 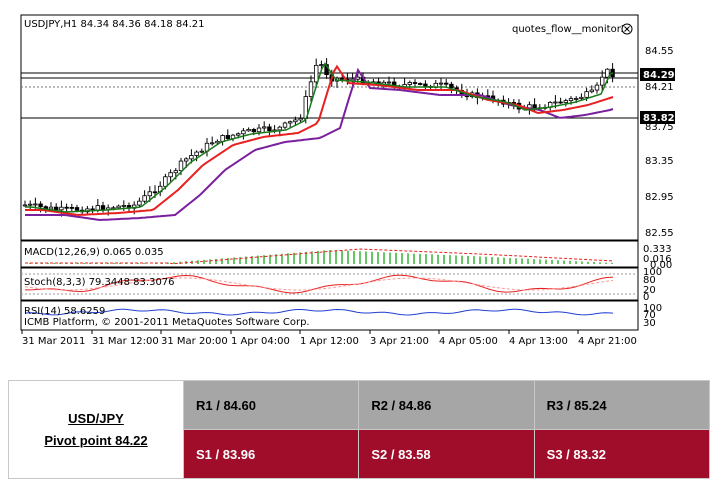 What do you see at coordinates (649, 315) in the screenshot?
I see `rsi-tick: 70` at bounding box center [649, 315].